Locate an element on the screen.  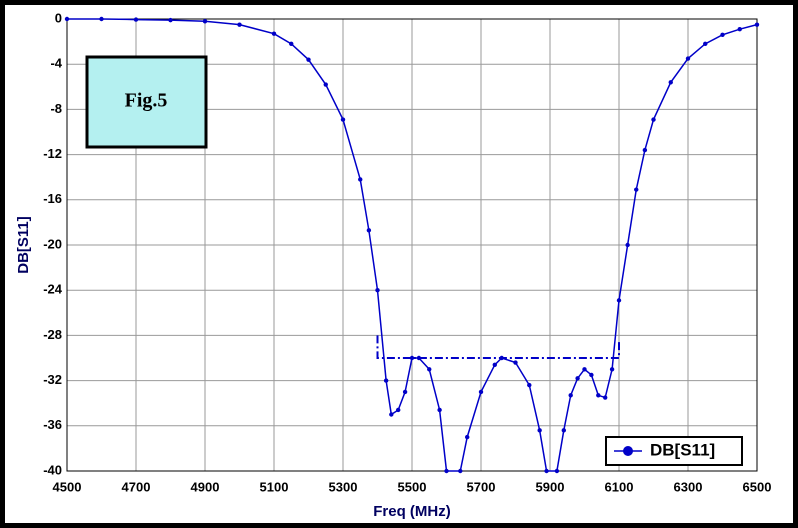
y-tick-label: -40 is located at coordinates (52, 469).